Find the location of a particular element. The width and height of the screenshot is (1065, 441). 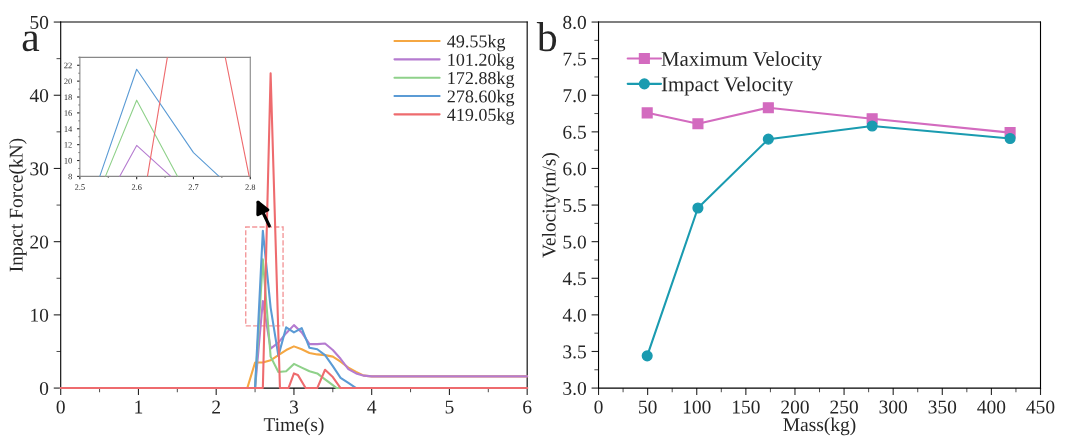

x-tick-label: 2.7 is located at coordinates (193, 187).